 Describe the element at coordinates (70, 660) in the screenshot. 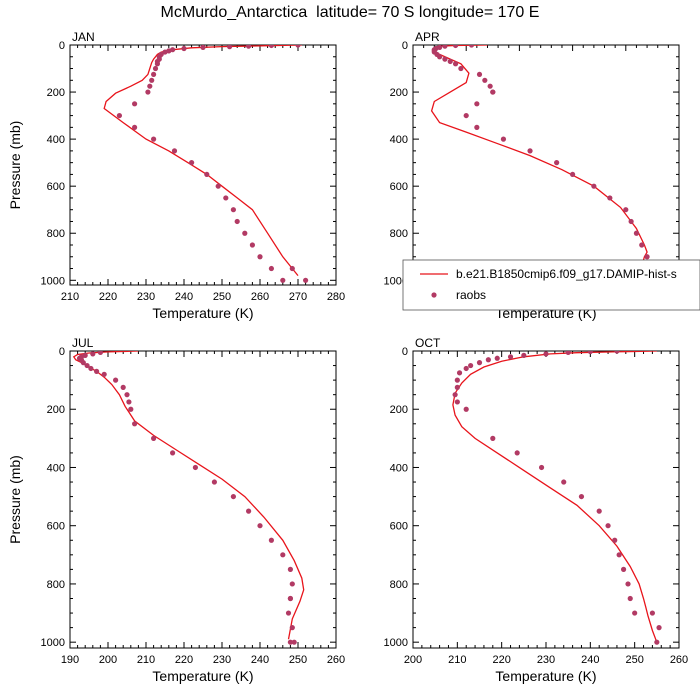

I see `x-tick-label: 190` at that location.